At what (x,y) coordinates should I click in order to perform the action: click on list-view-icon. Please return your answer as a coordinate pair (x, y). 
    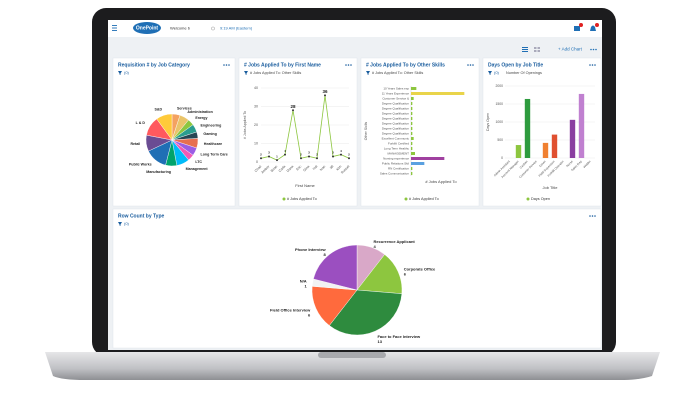
    Looking at the image, I should click on (525, 49).